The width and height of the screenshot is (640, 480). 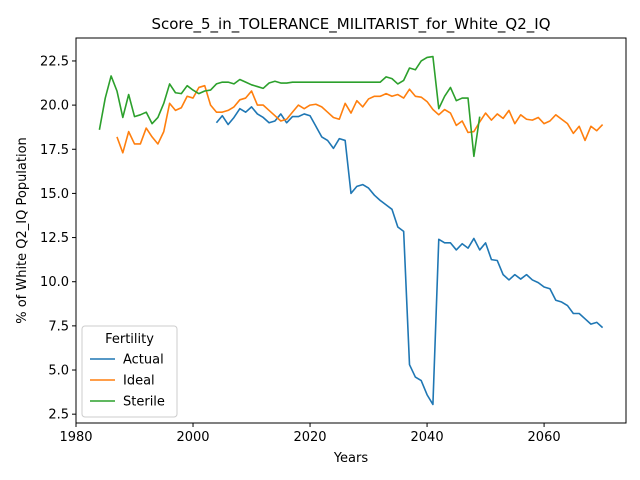 What do you see at coordinates (75, 437) in the screenshot?
I see `x-tick-label: 1980` at bounding box center [75, 437].